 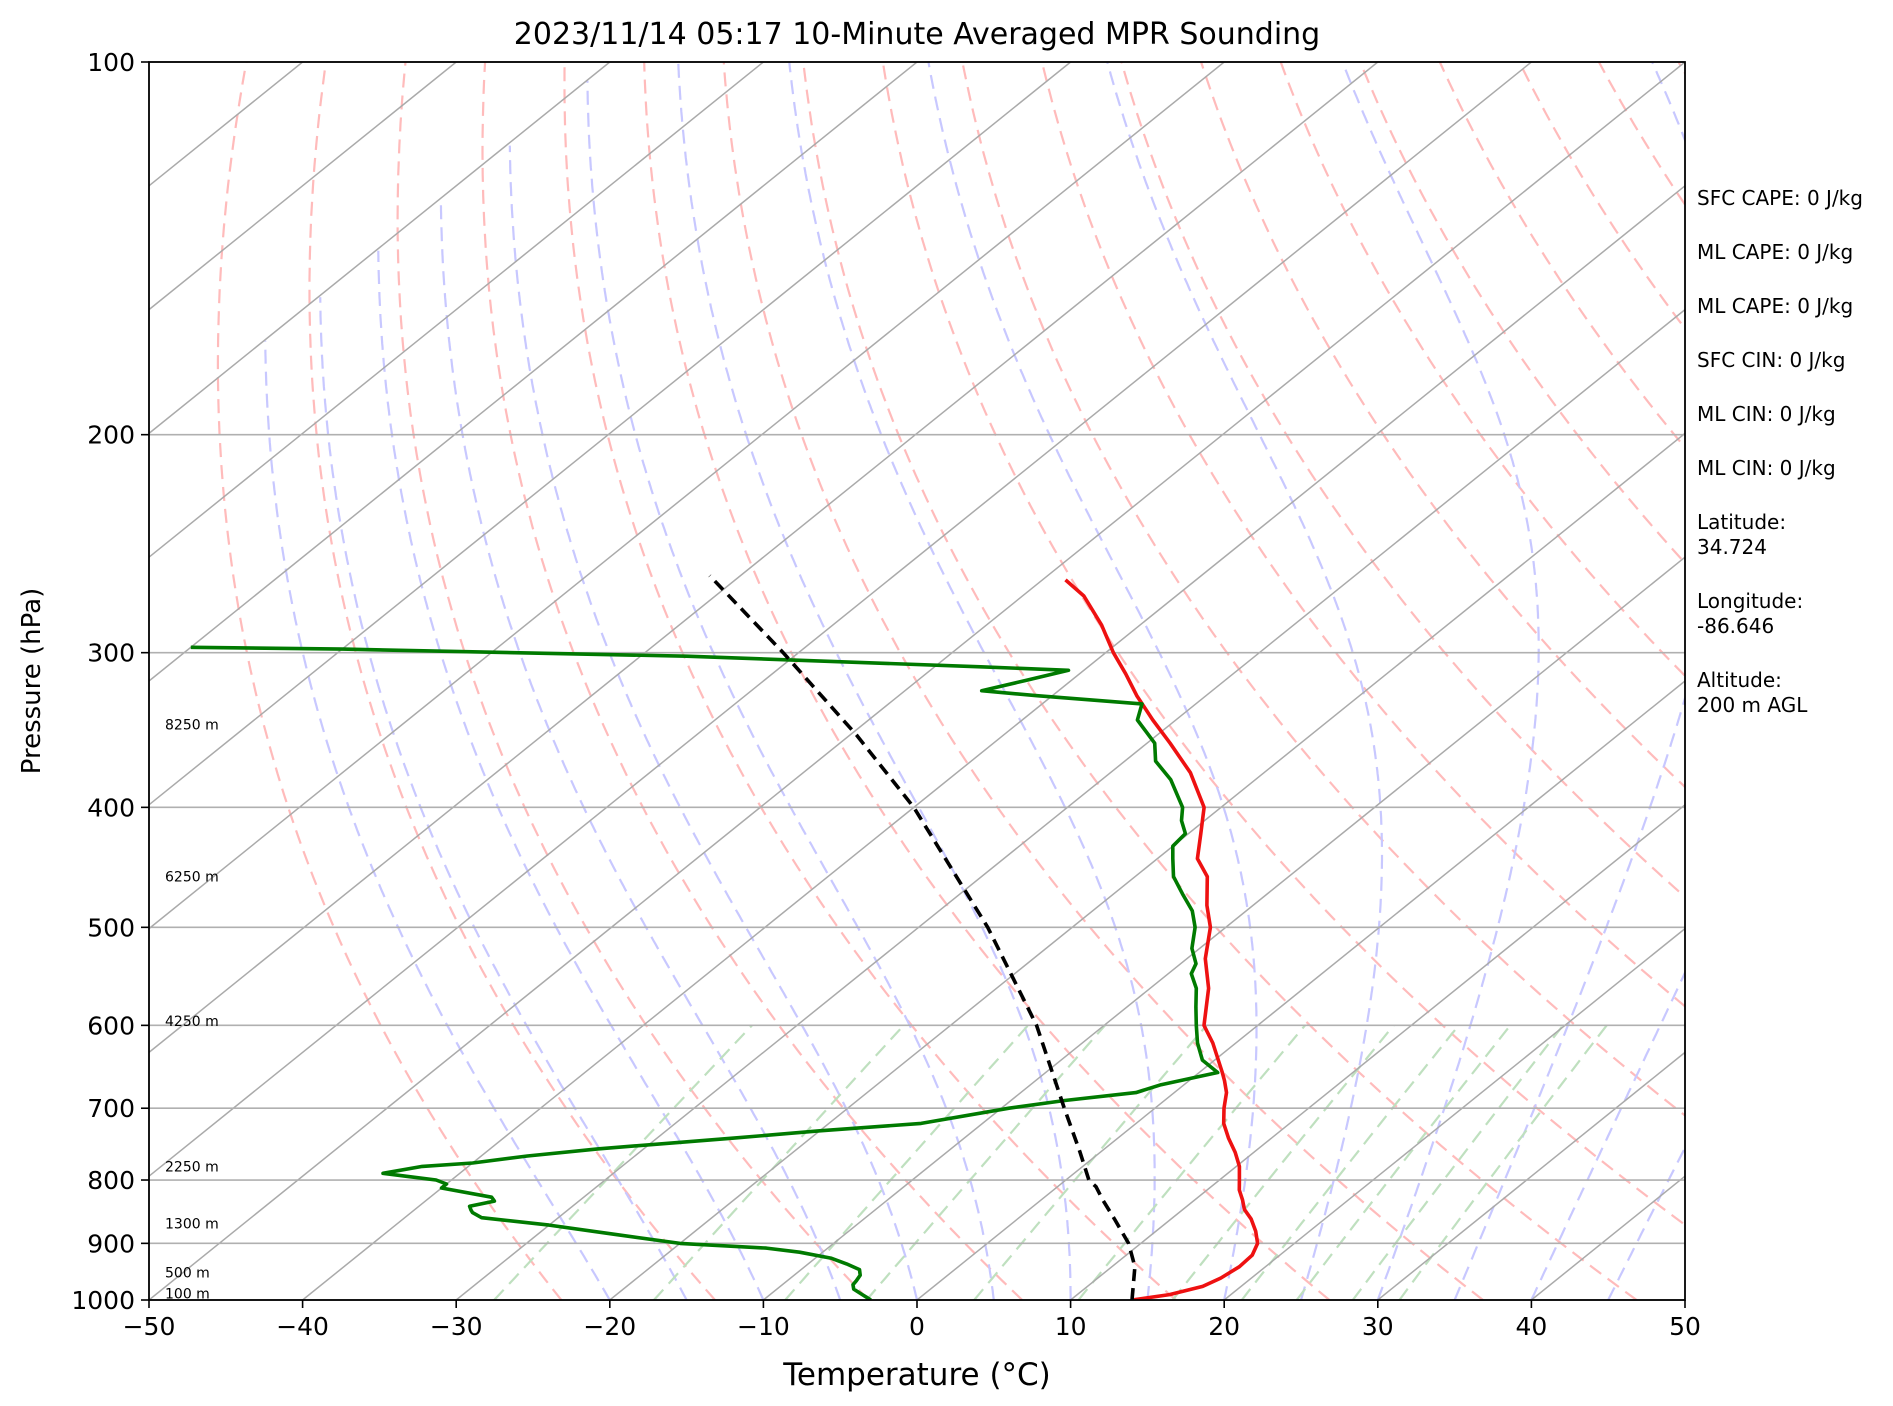 What do you see at coordinates (1771, 360) in the screenshot?
I see `sfc-cin-text: SFC CIN: 0 J/kg` at bounding box center [1771, 360].